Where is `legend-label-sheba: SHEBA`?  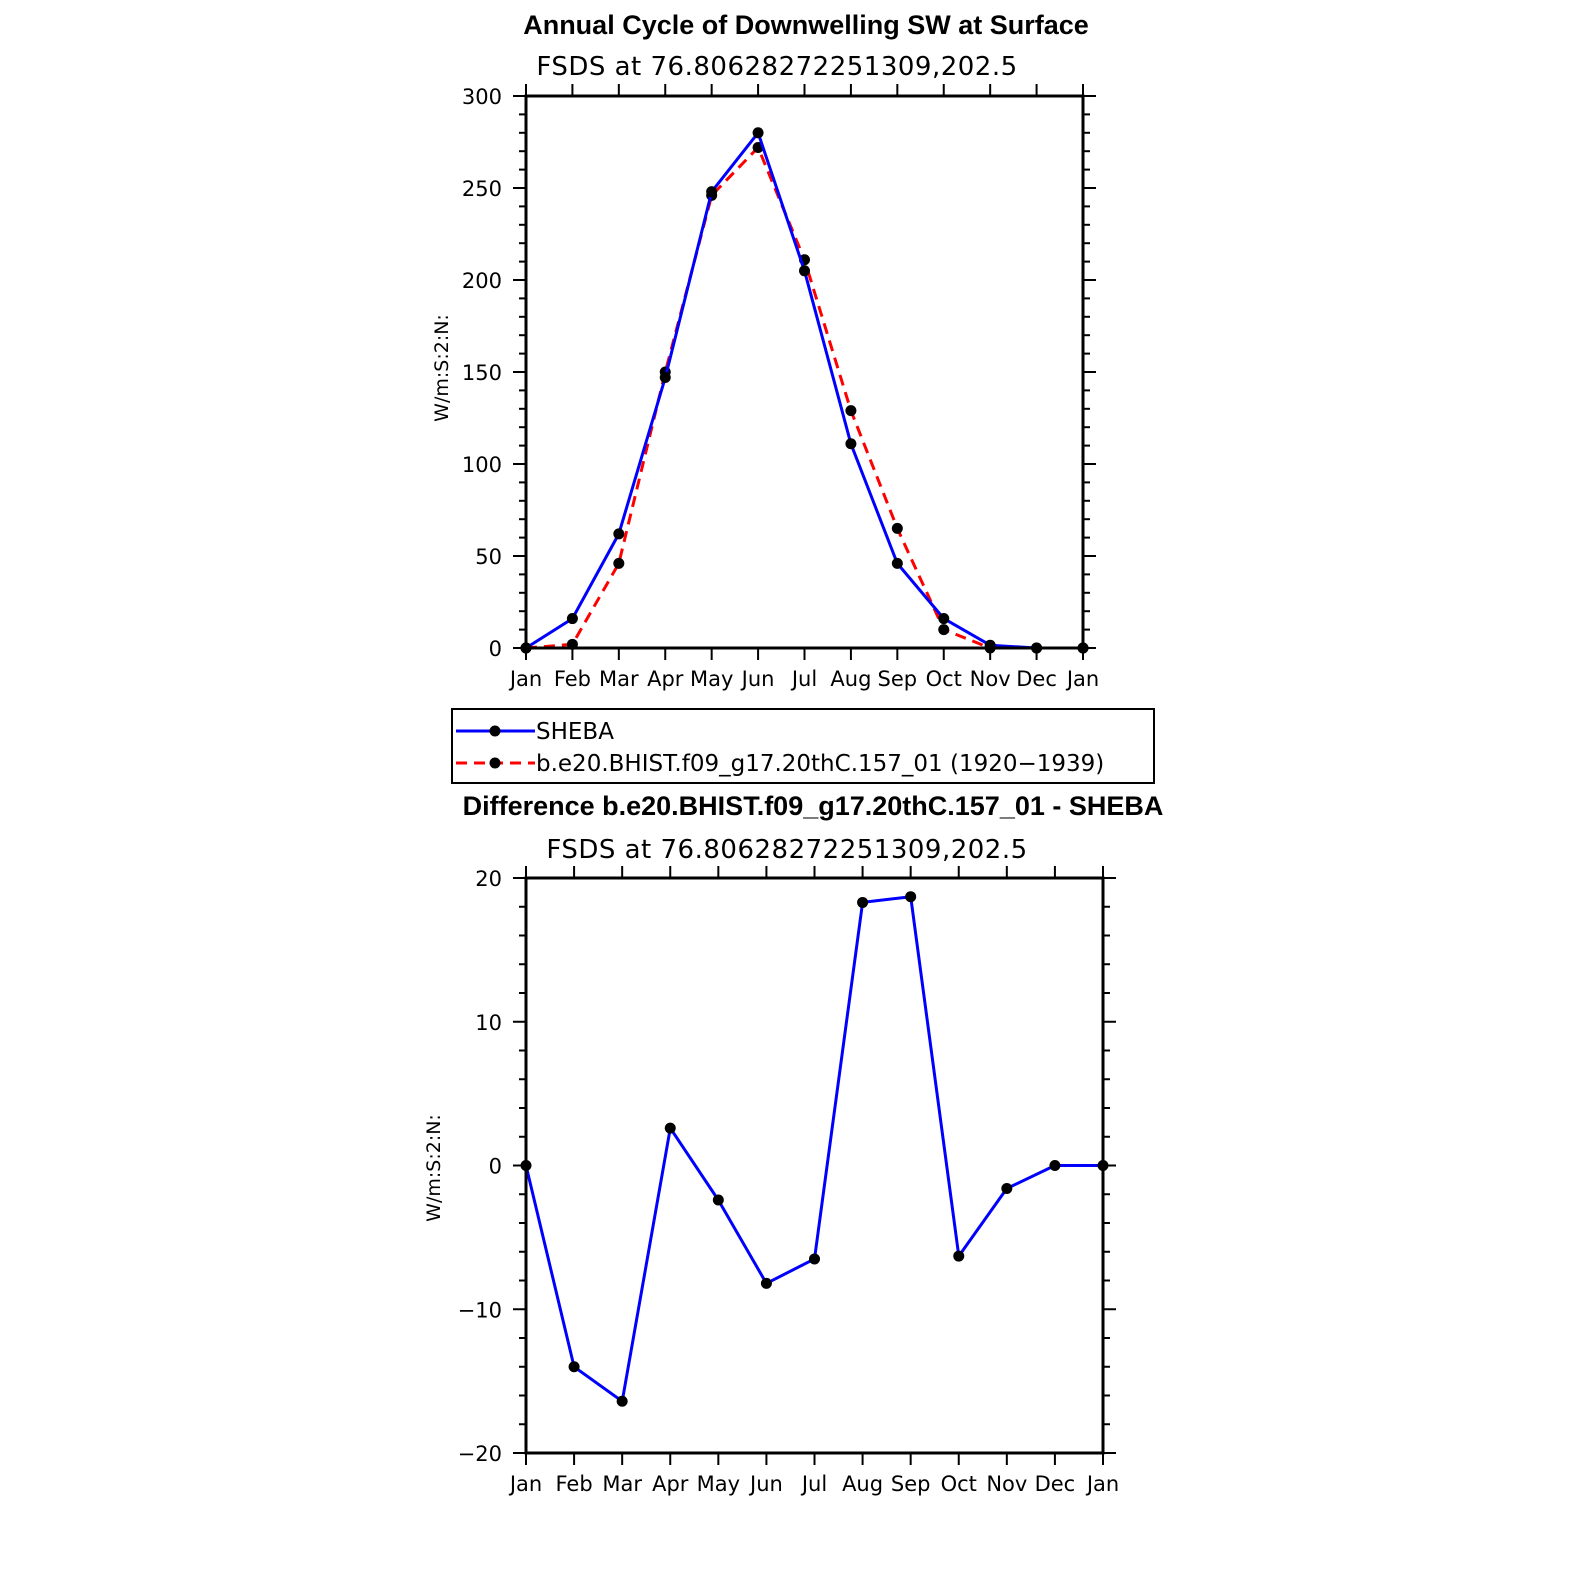
legend-label-sheba: SHEBA is located at coordinates (575, 732).